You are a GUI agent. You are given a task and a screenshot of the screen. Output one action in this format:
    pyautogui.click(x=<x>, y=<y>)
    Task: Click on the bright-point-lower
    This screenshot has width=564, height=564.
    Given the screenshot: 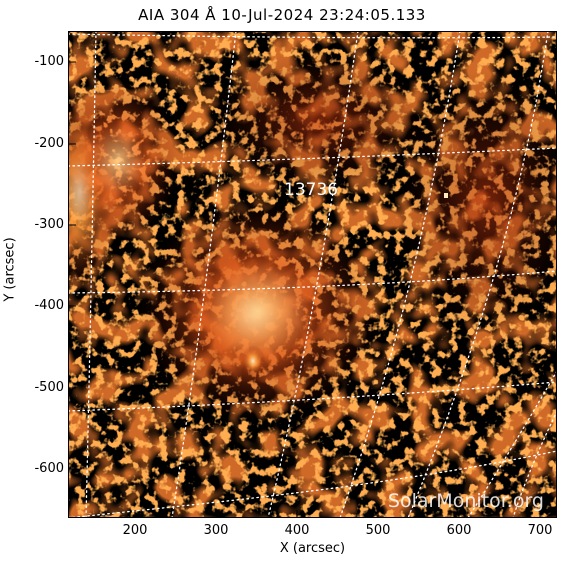 What is the action you would take?
    pyautogui.click(x=253, y=361)
    